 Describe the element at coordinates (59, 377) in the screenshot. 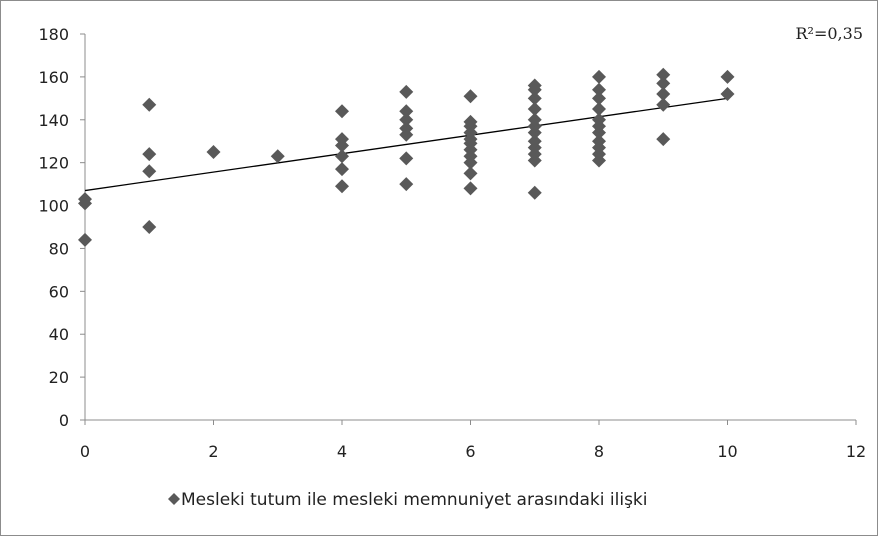

I see `y-tick-label: 20` at that location.